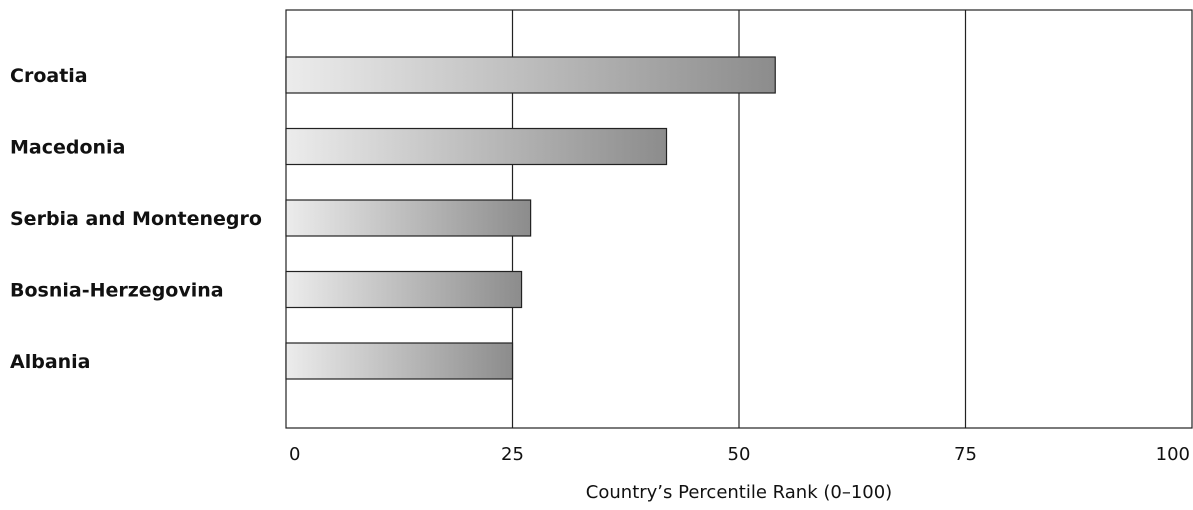 The height and width of the screenshot is (510, 1193). I want to click on bar-albania, so click(399, 361).